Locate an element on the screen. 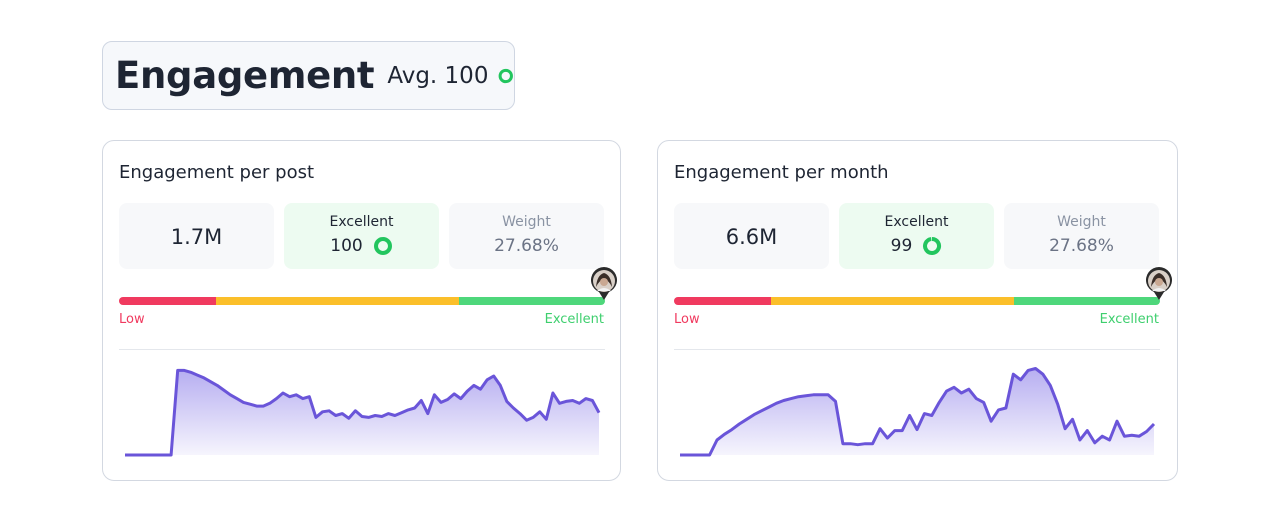  card-title: Engagement per post is located at coordinates (217, 172).